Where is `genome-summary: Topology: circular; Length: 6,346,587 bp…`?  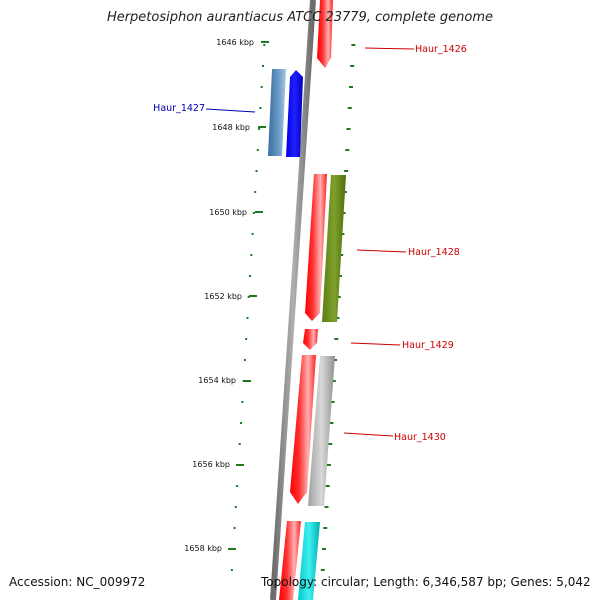
genome-summary: Topology: circular; Length: 6,346,587 bp… is located at coordinates (426, 582).